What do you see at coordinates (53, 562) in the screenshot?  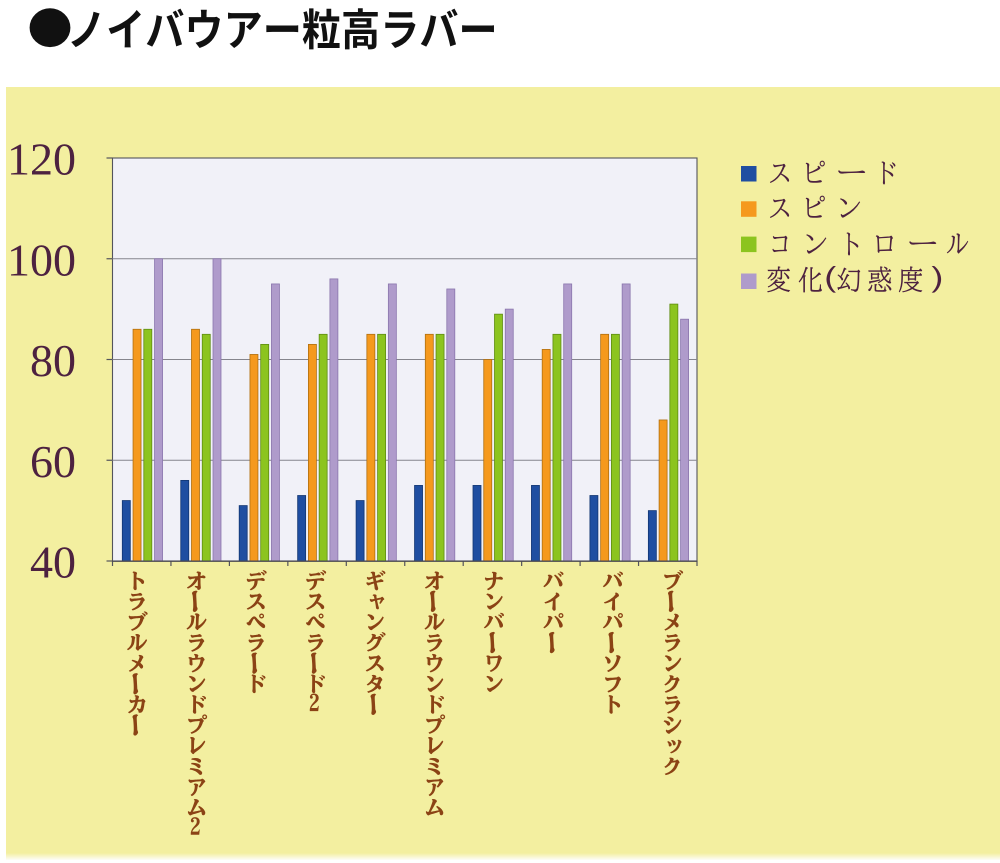 I see `svg-text: 40` at bounding box center [53, 562].